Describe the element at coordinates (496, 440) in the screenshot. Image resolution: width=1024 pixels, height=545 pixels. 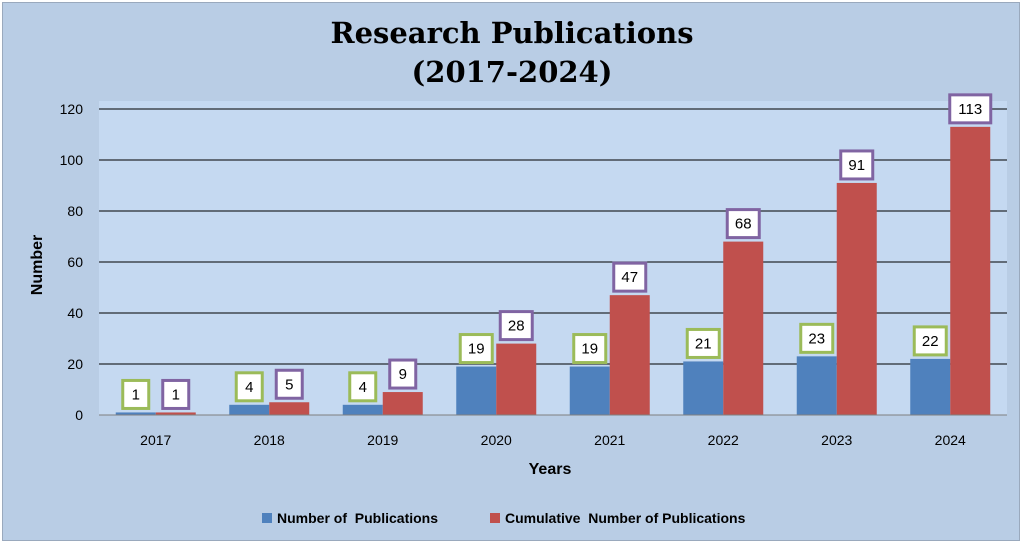
I see `x-tick-label: 2020` at that location.